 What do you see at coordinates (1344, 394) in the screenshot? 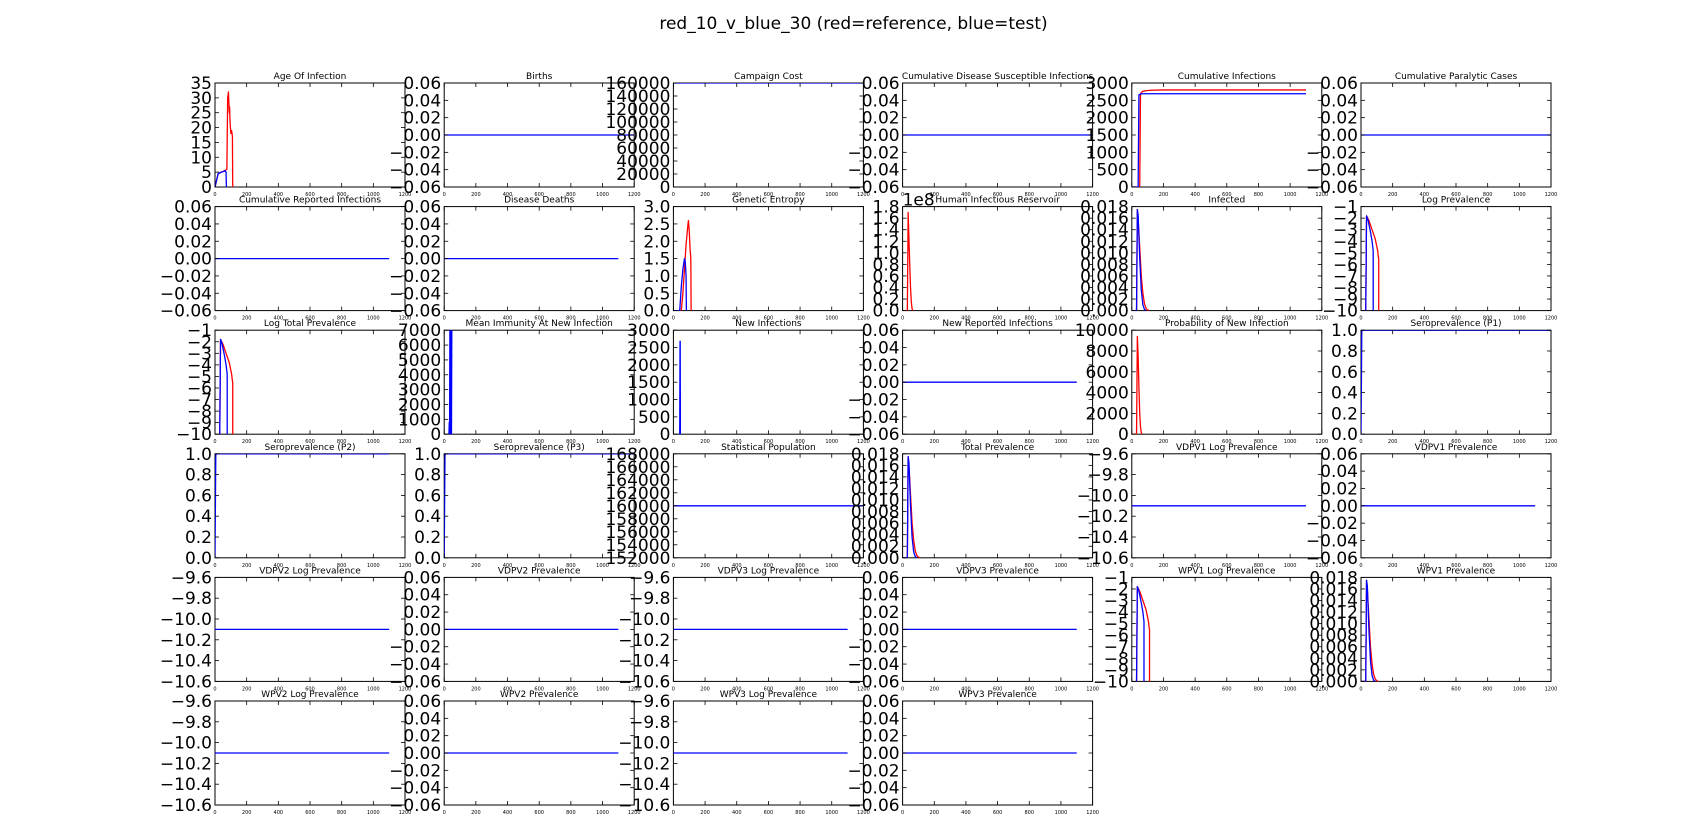
I see `y-tick-label: 0.4` at bounding box center [1344, 394].